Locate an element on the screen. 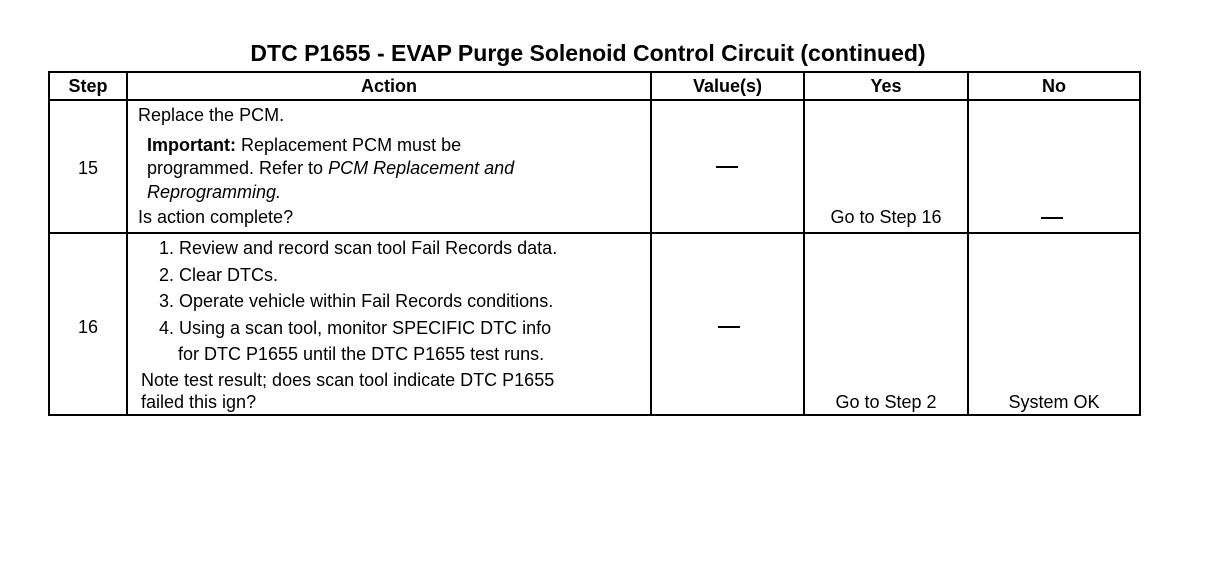 The width and height of the screenshot is (1216, 576). yes-cell: Go to Step 2 is located at coordinates (886, 402).